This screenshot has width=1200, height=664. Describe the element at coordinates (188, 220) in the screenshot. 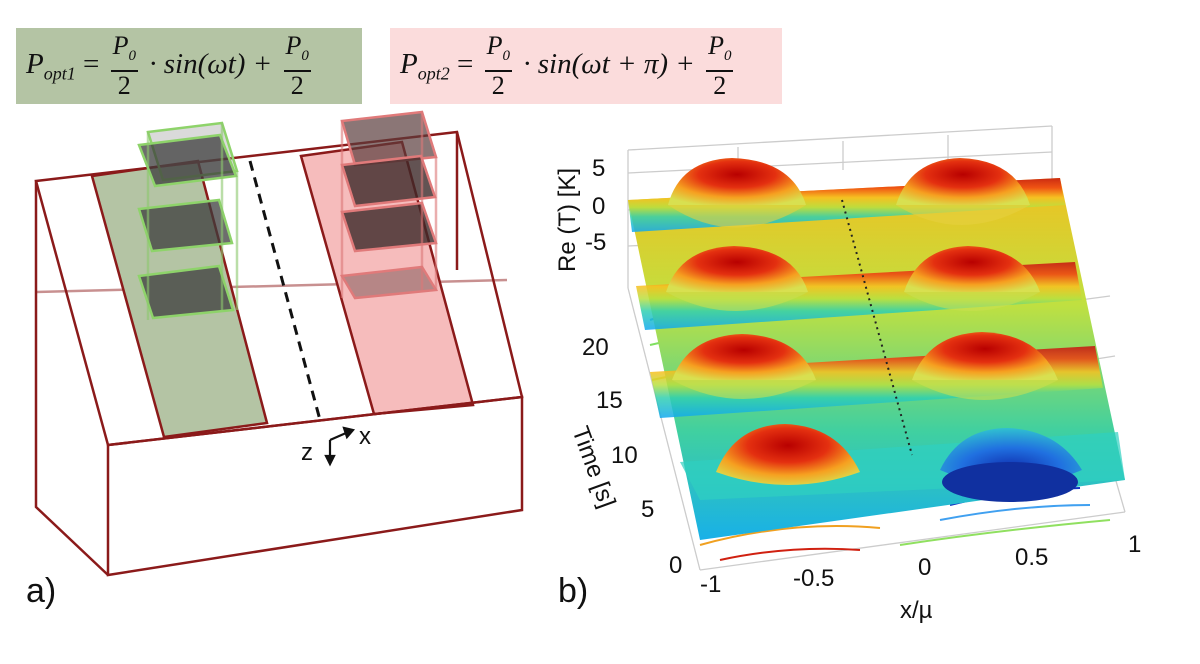

I see `pulses-left` at that location.